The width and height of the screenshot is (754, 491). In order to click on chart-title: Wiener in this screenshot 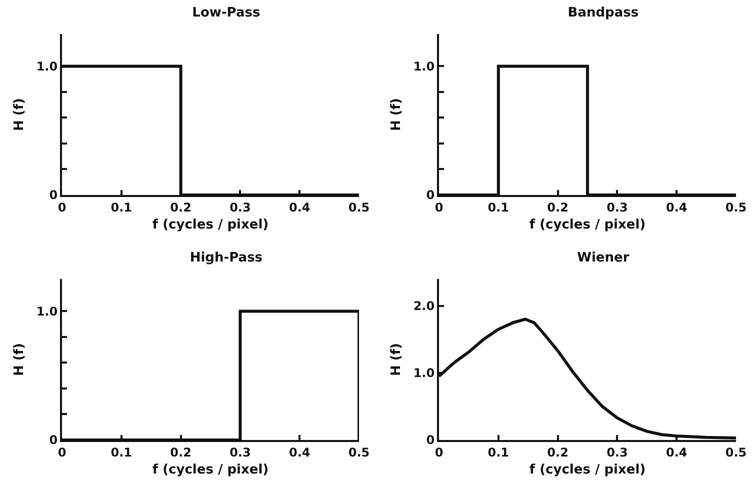, I will do `click(603, 258)`.